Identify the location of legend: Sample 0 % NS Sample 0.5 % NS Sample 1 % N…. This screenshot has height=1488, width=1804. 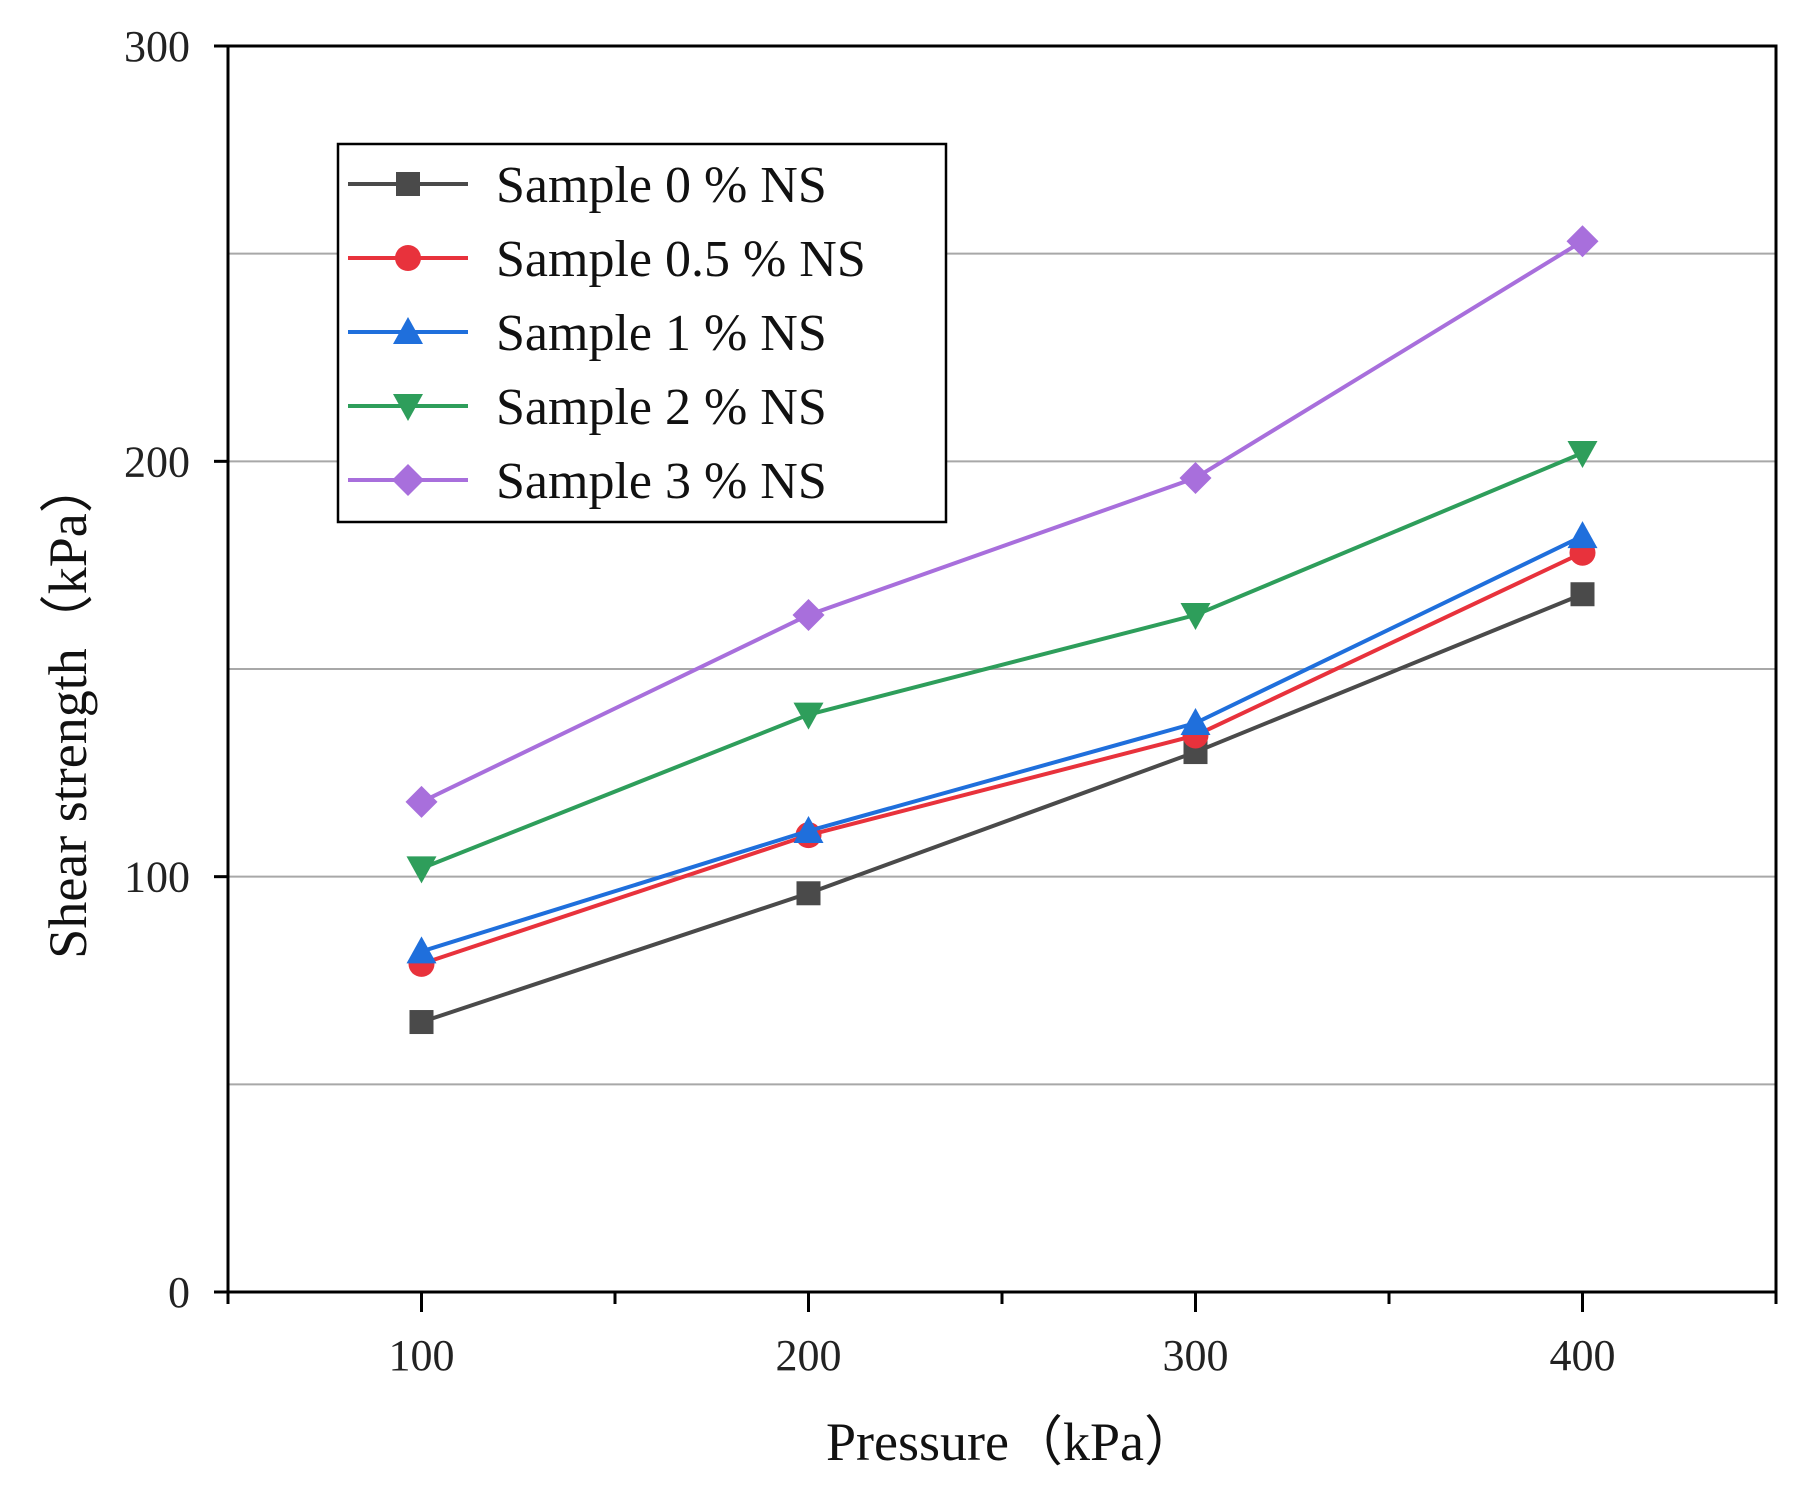
(642, 333).